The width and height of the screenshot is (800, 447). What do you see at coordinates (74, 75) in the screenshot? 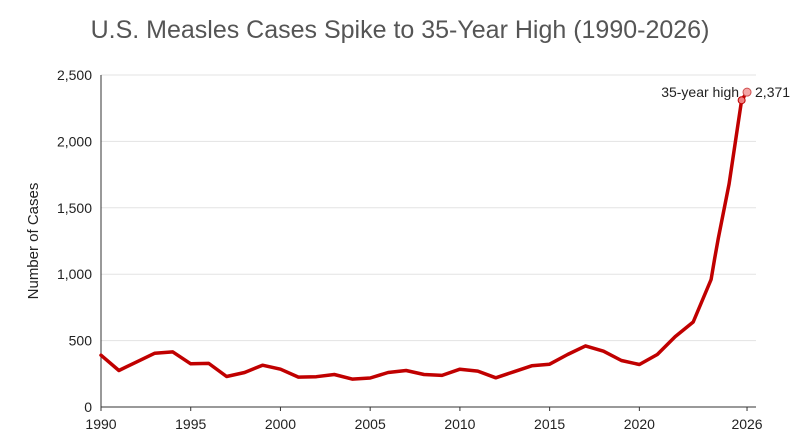
I see `y-tick-label: 2,500` at bounding box center [74, 75].